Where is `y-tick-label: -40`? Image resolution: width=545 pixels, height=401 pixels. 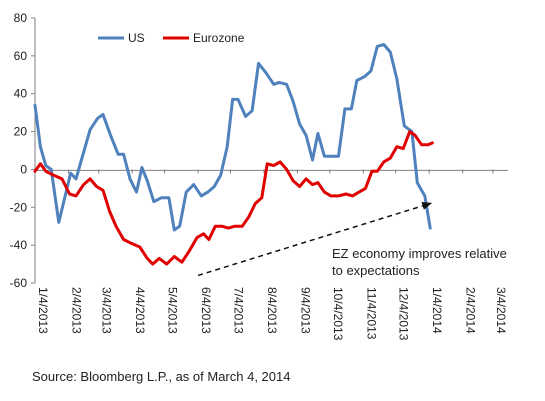
y-tick-label: -40 is located at coordinates (19, 245).